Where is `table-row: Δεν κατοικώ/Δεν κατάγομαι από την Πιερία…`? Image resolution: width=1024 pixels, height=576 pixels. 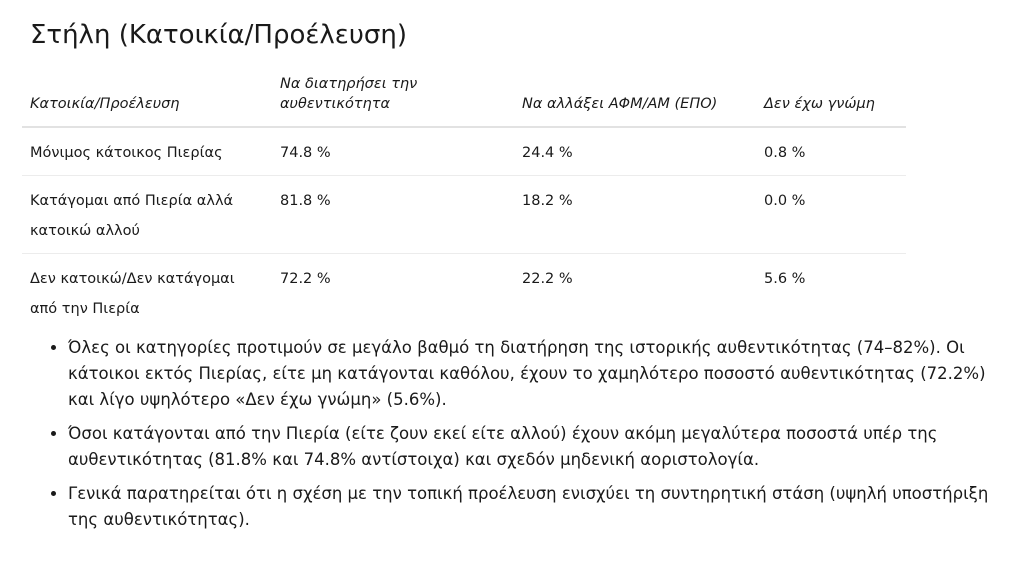 table-row: Δεν κατοικώ/Δεν κατάγομαι από την Πιερία… is located at coordinates (464, 293).